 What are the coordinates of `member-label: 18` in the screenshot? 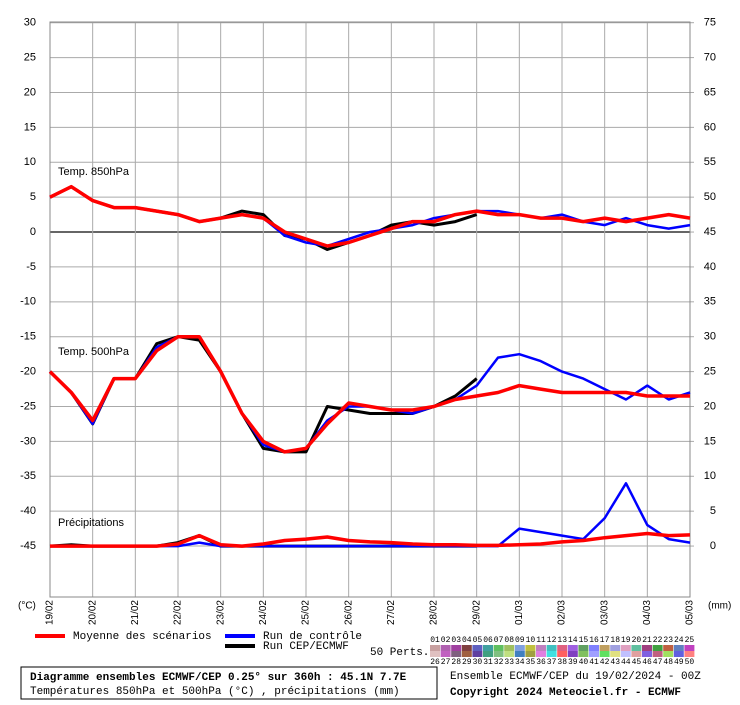 It's located at (615, 640).